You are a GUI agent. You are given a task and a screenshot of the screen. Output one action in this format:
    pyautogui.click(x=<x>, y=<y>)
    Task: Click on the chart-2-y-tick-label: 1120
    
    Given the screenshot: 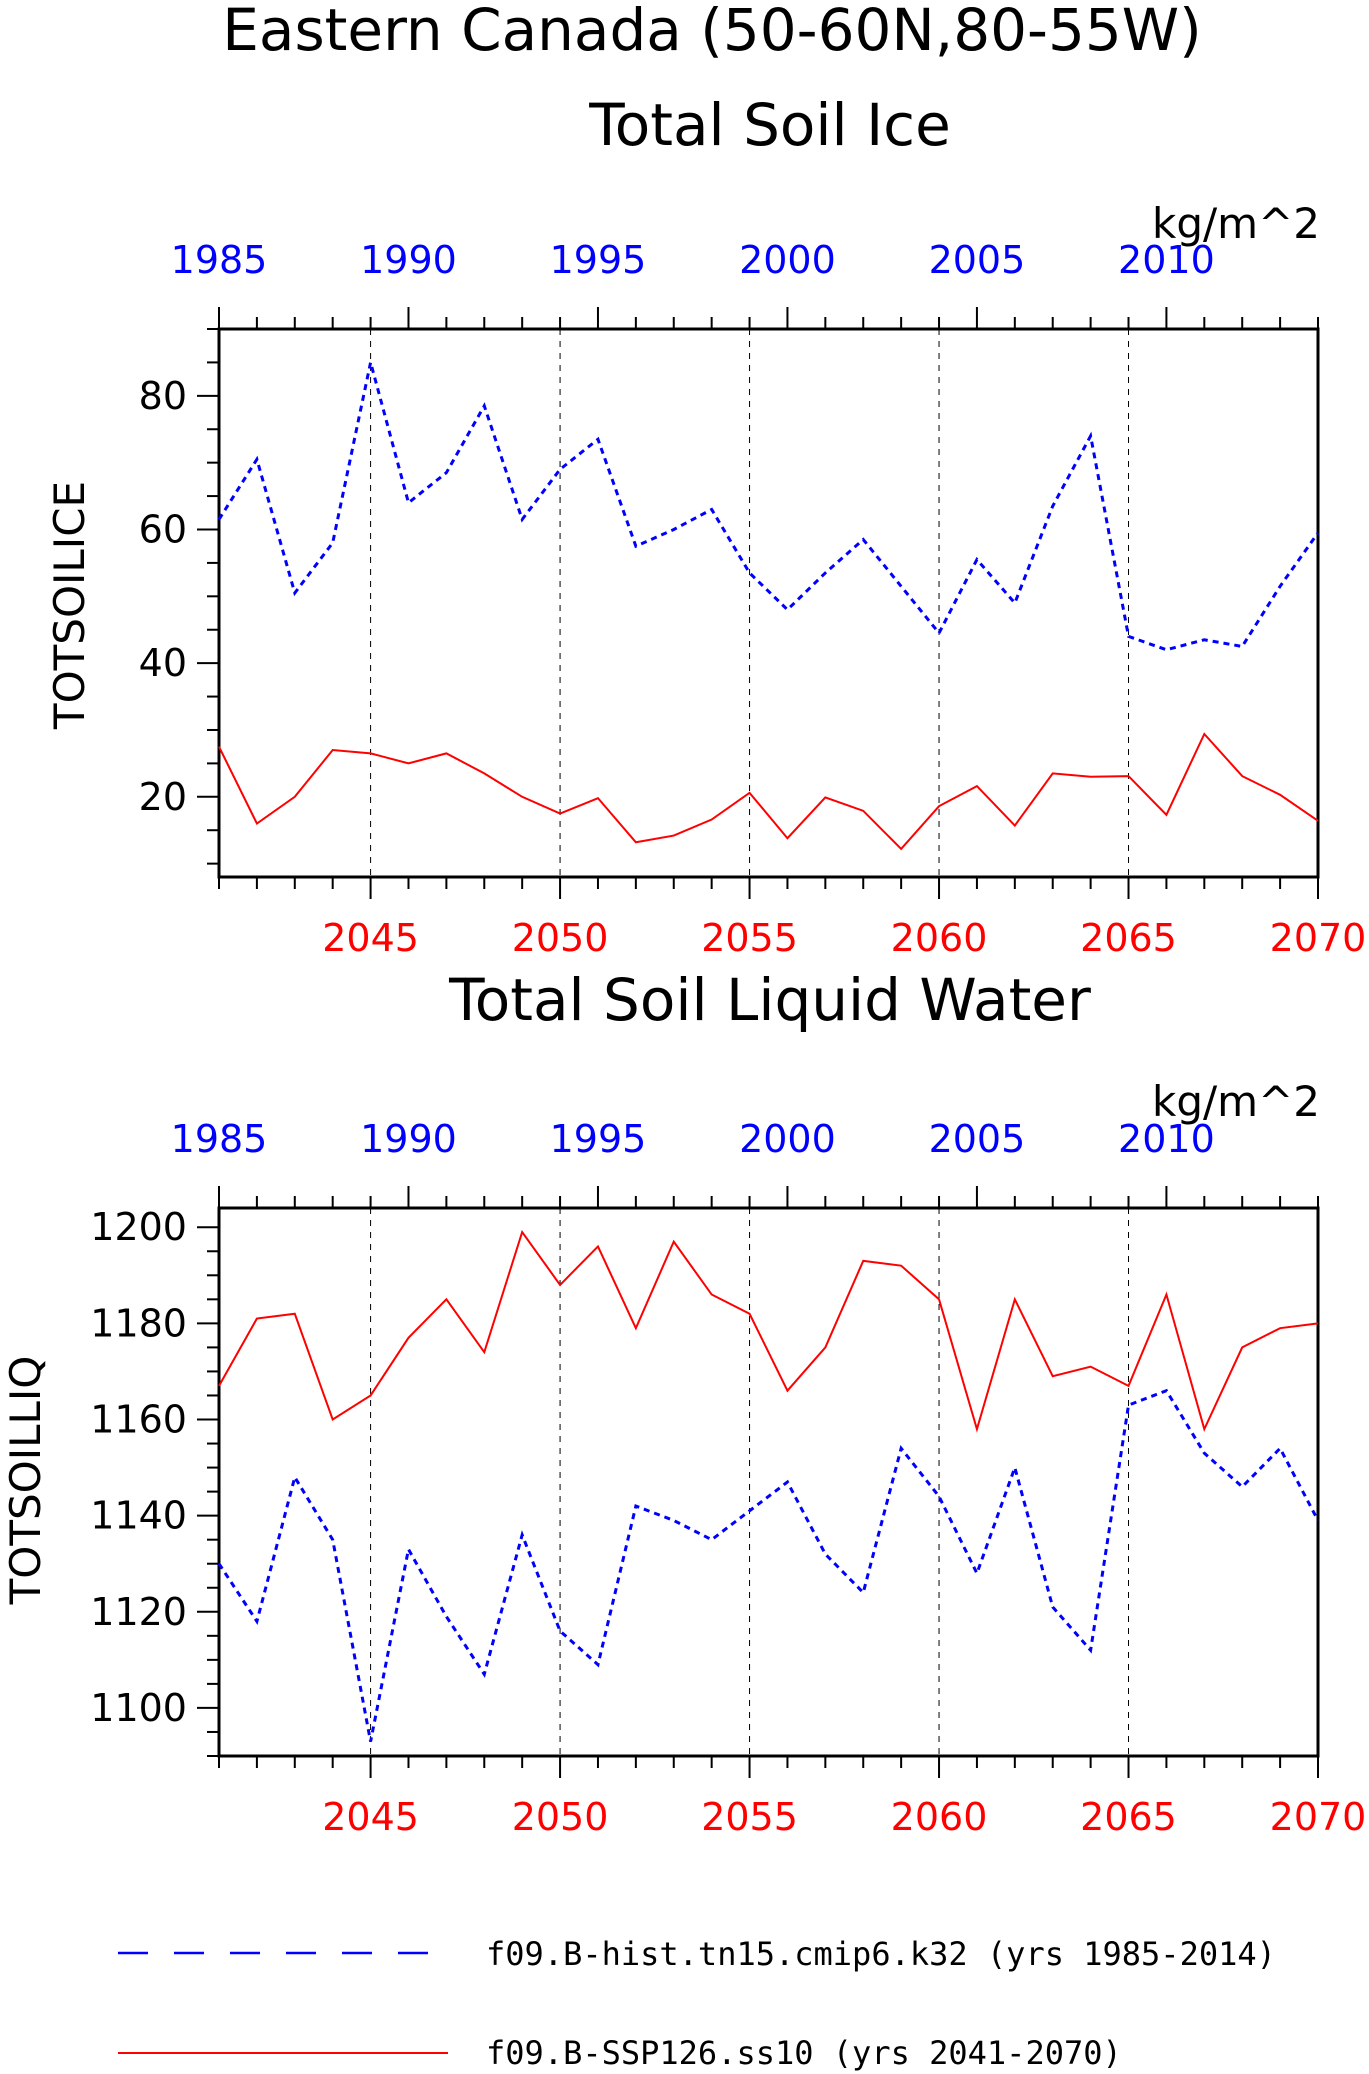 What is the action you would take?
    pyautogui.click(x=138, y=1612)
    